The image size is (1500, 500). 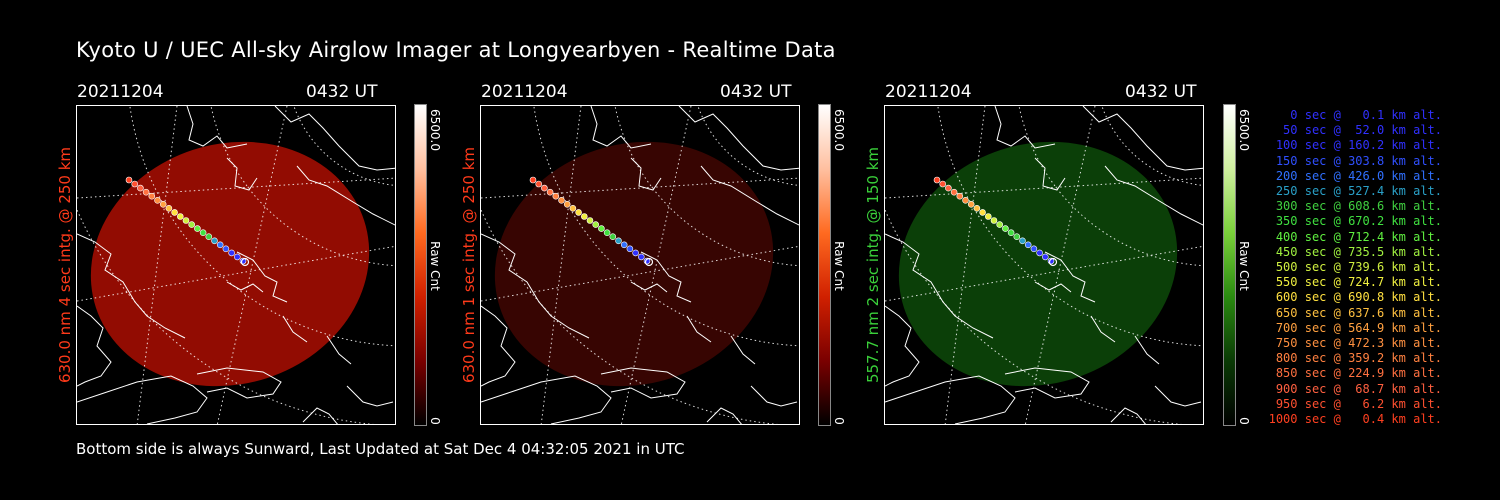 I want to click on legend-row: 250 sec @ 527.4 km alt., so click(x=1358, y=191).